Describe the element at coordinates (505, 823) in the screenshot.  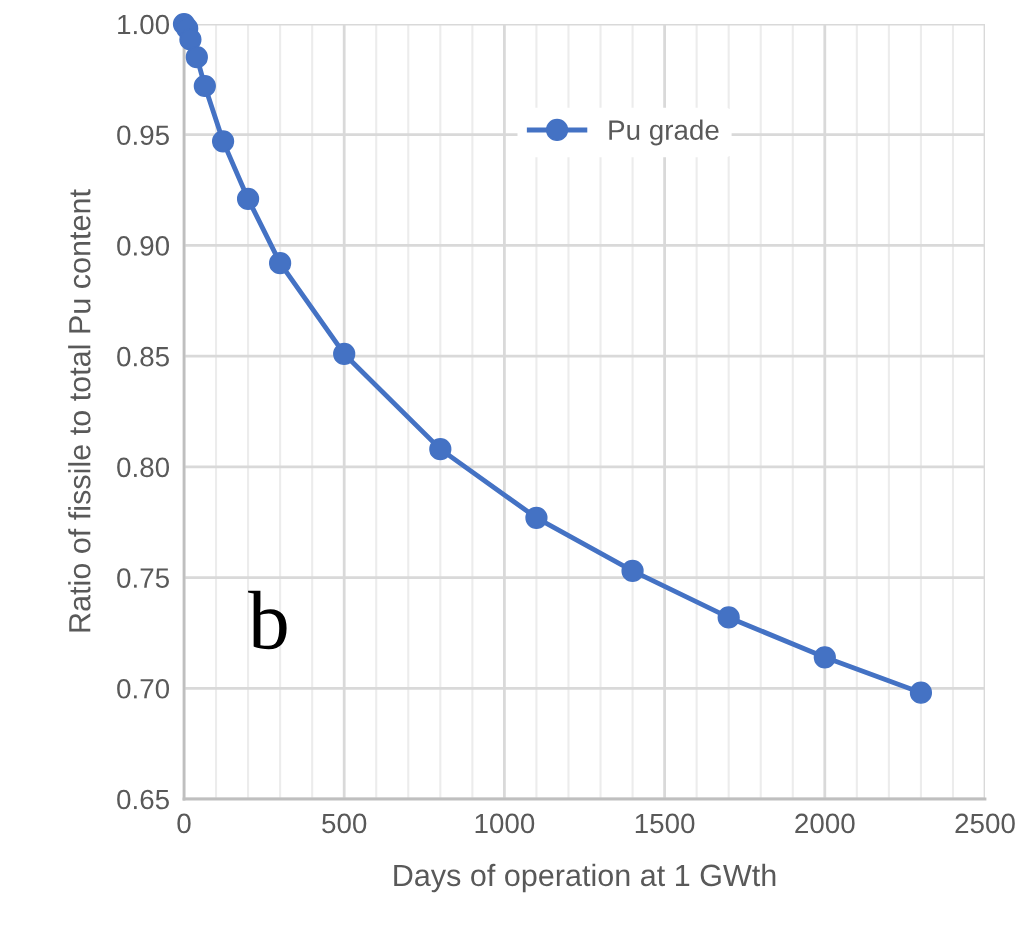
I see `x-tick-label: 1000` at that location.